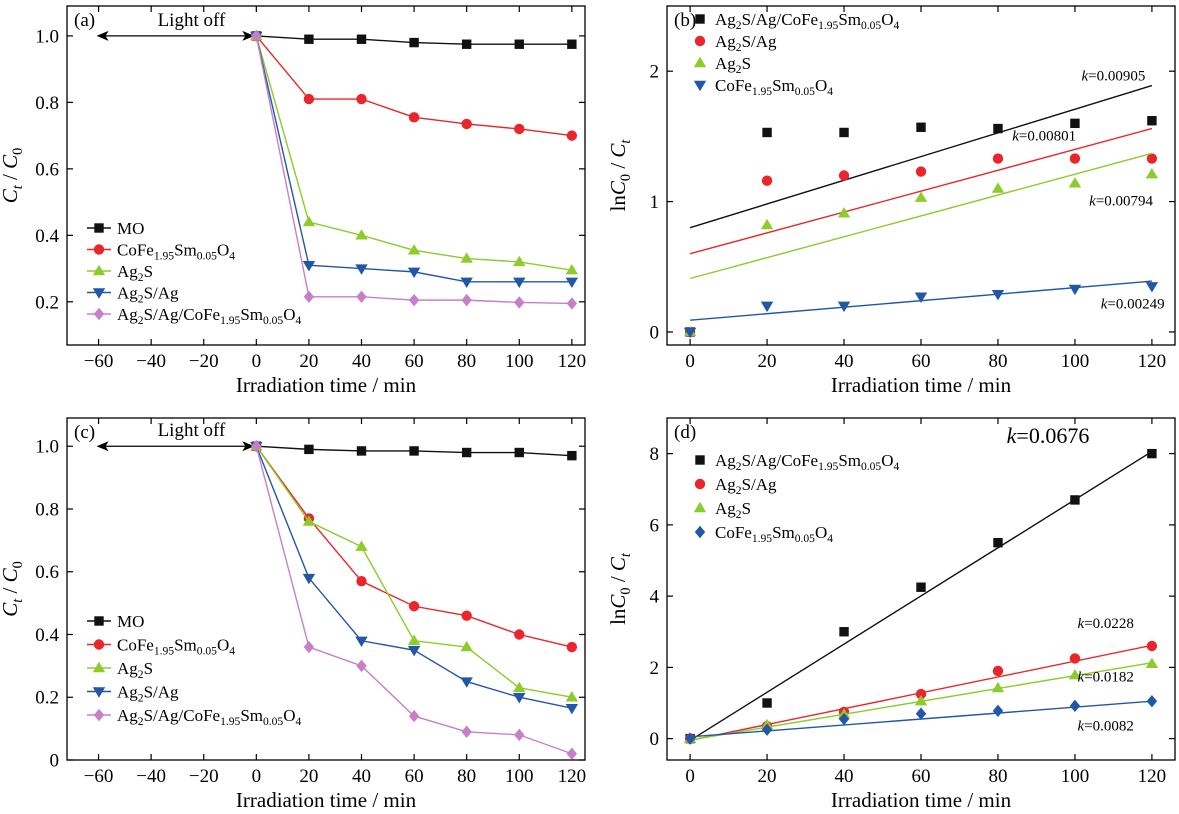 The width and height of the screenshot is (1179, 814). I want to click on panel-label: (b), so click(685, 20).